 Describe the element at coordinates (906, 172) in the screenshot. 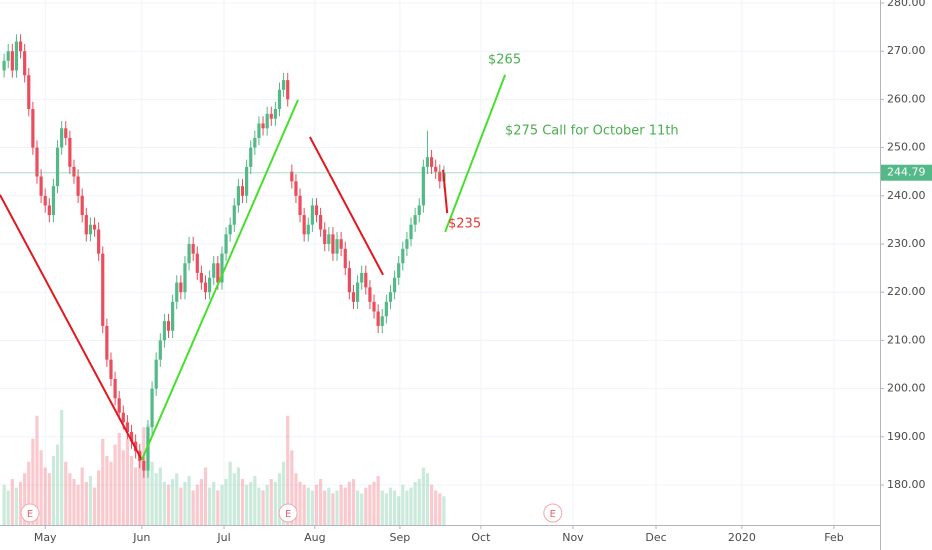

I see `last-price-label: 244.79` at that location.